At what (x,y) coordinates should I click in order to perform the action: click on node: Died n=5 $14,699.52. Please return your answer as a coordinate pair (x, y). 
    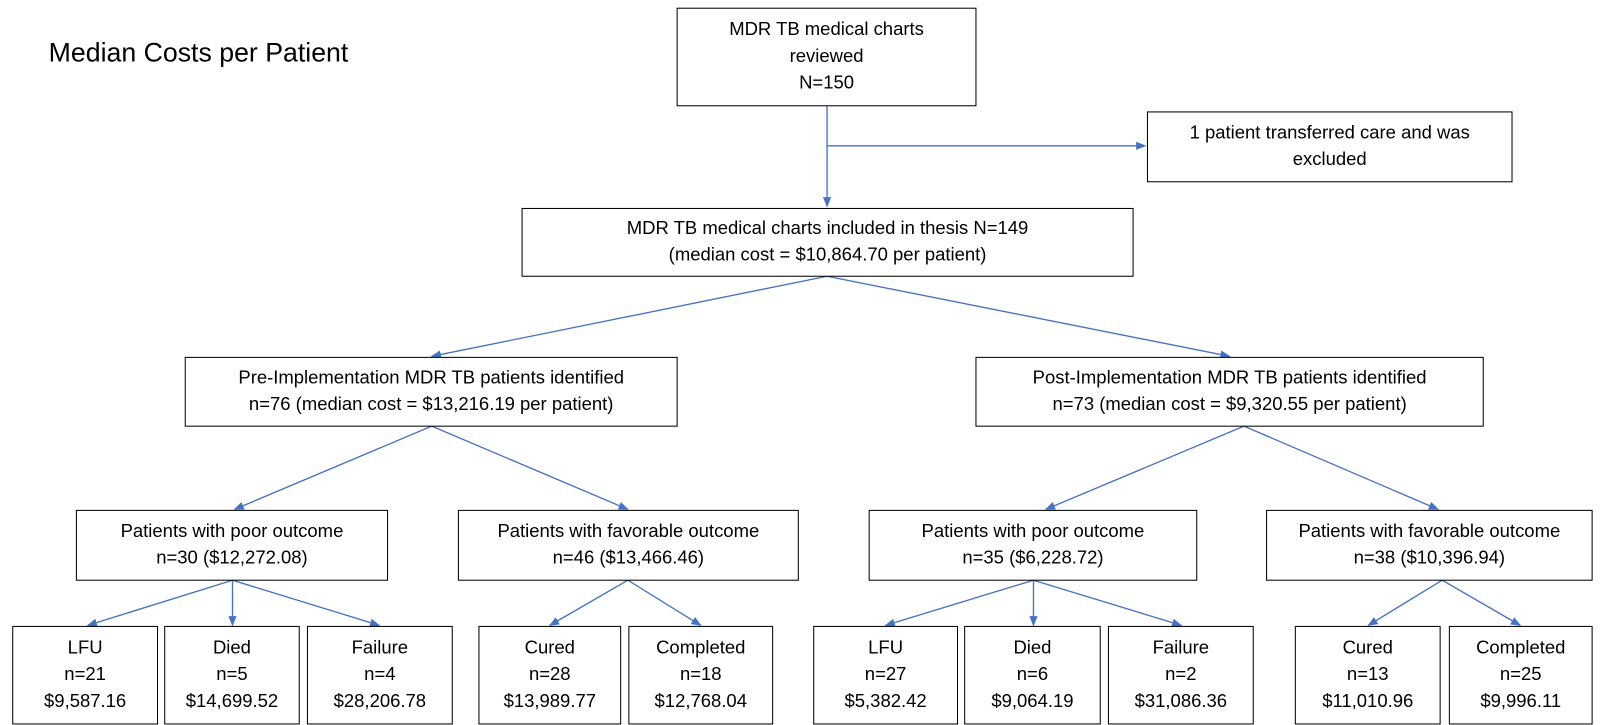
    Looking at the image, I should click on (232, 675).